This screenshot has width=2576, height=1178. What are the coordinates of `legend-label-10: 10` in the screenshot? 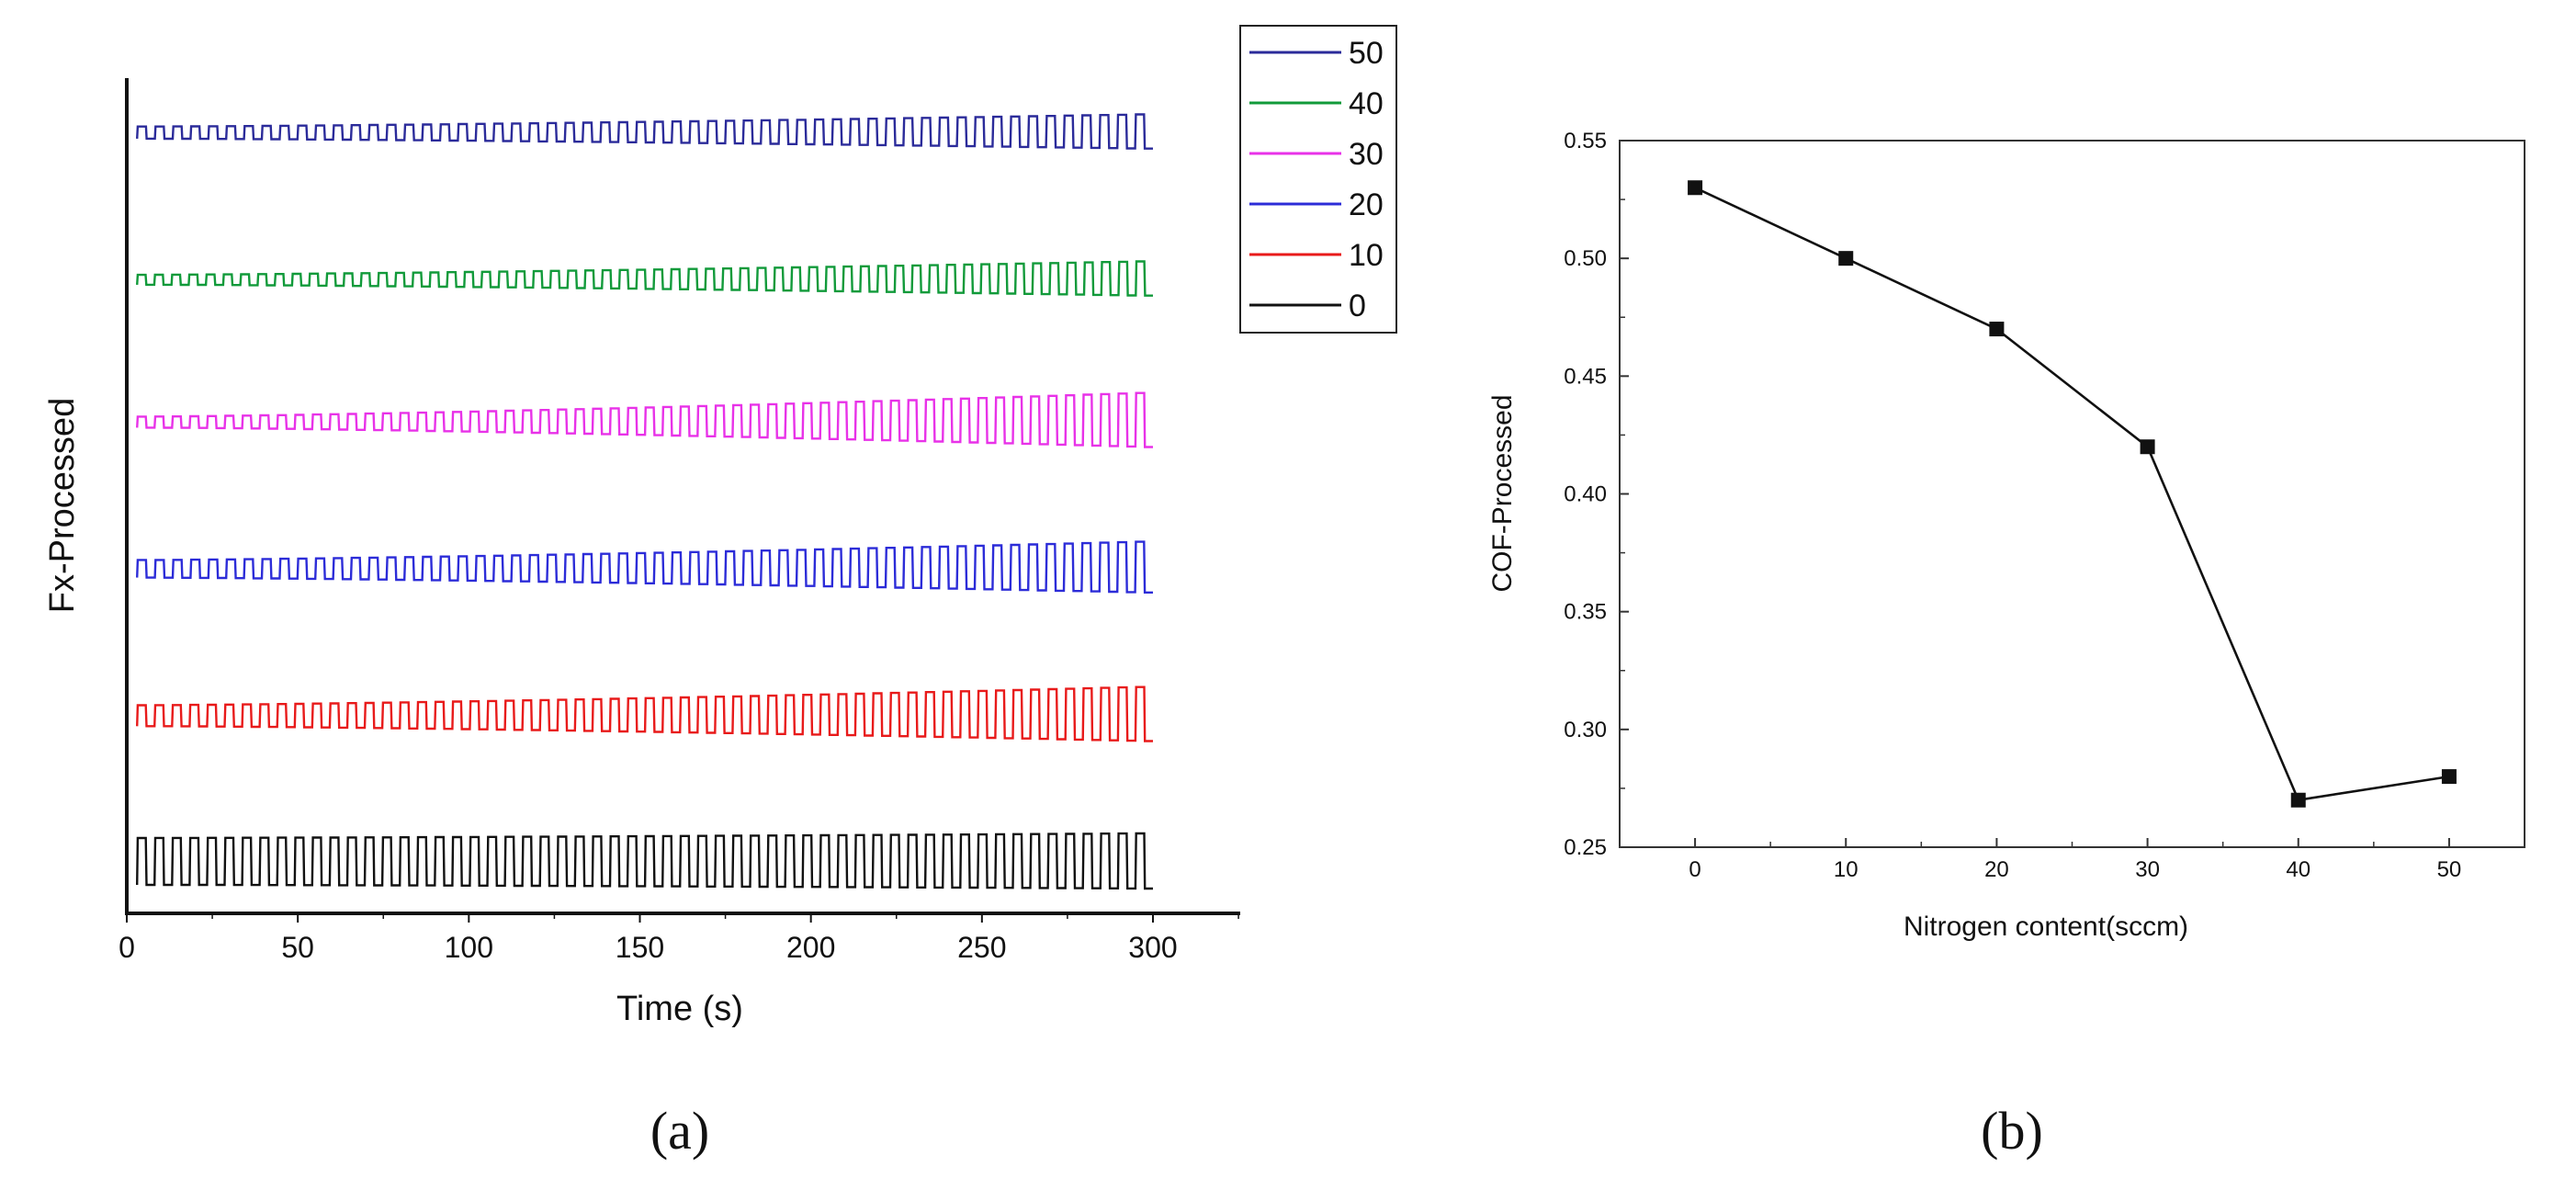 It's located at (1366, 255).